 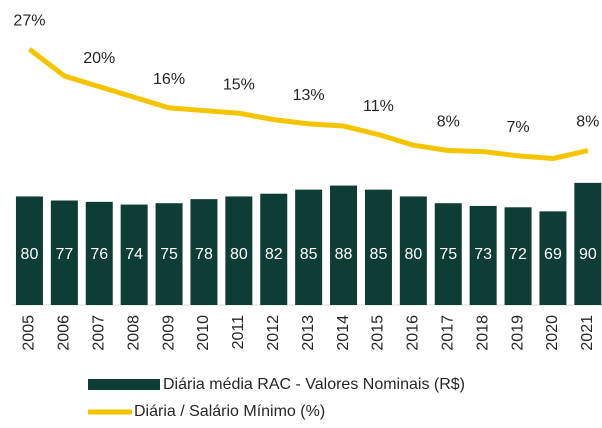 I want to click on bar-label: 76, so click(x=99, y=254).